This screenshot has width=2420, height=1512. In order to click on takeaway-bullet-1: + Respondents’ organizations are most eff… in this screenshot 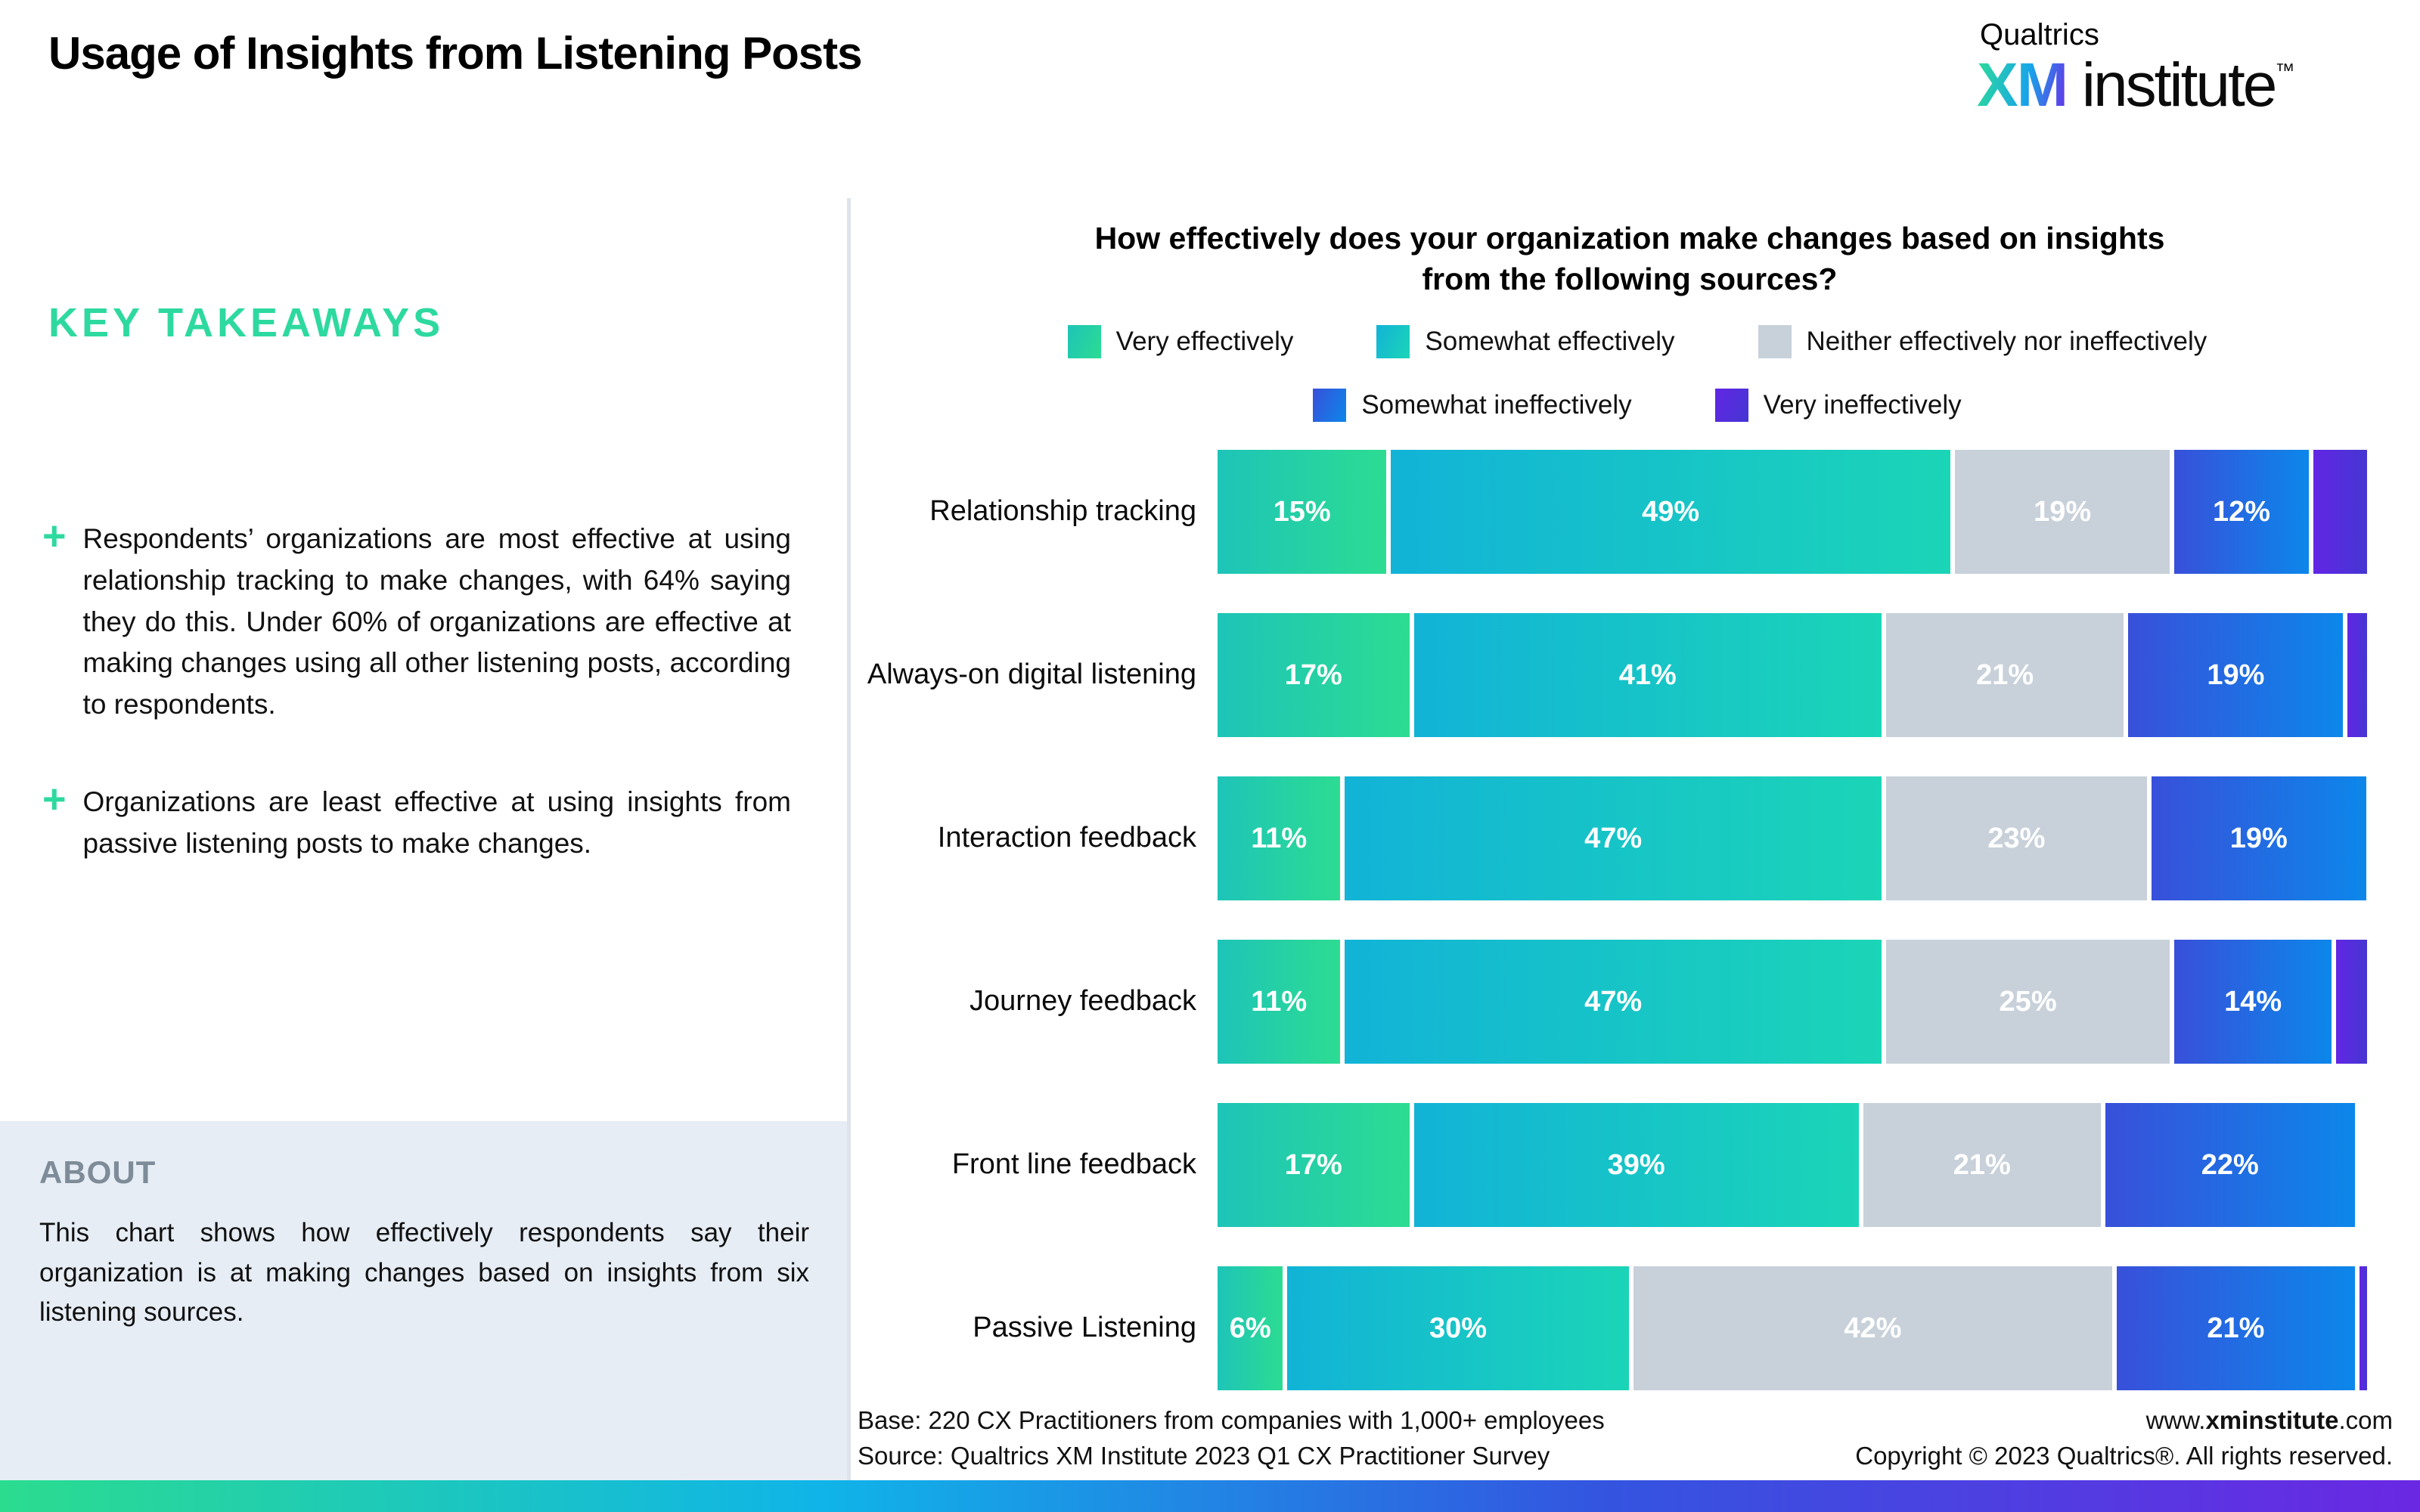, I will do `click(416, 619)`.